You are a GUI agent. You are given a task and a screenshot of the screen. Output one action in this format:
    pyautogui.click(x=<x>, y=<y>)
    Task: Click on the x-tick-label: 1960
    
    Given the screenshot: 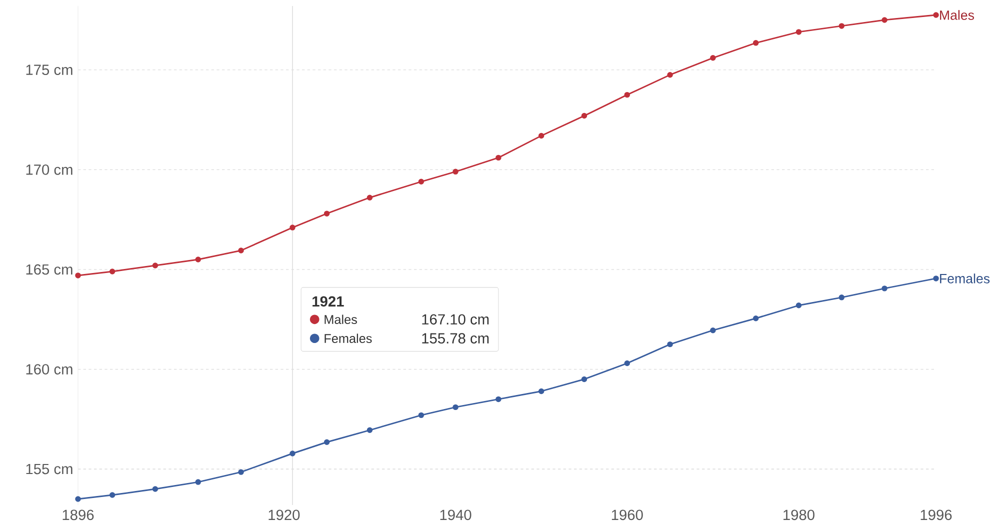 What is the action you would take?
    pyautogui.click(x=627, y=515)
    